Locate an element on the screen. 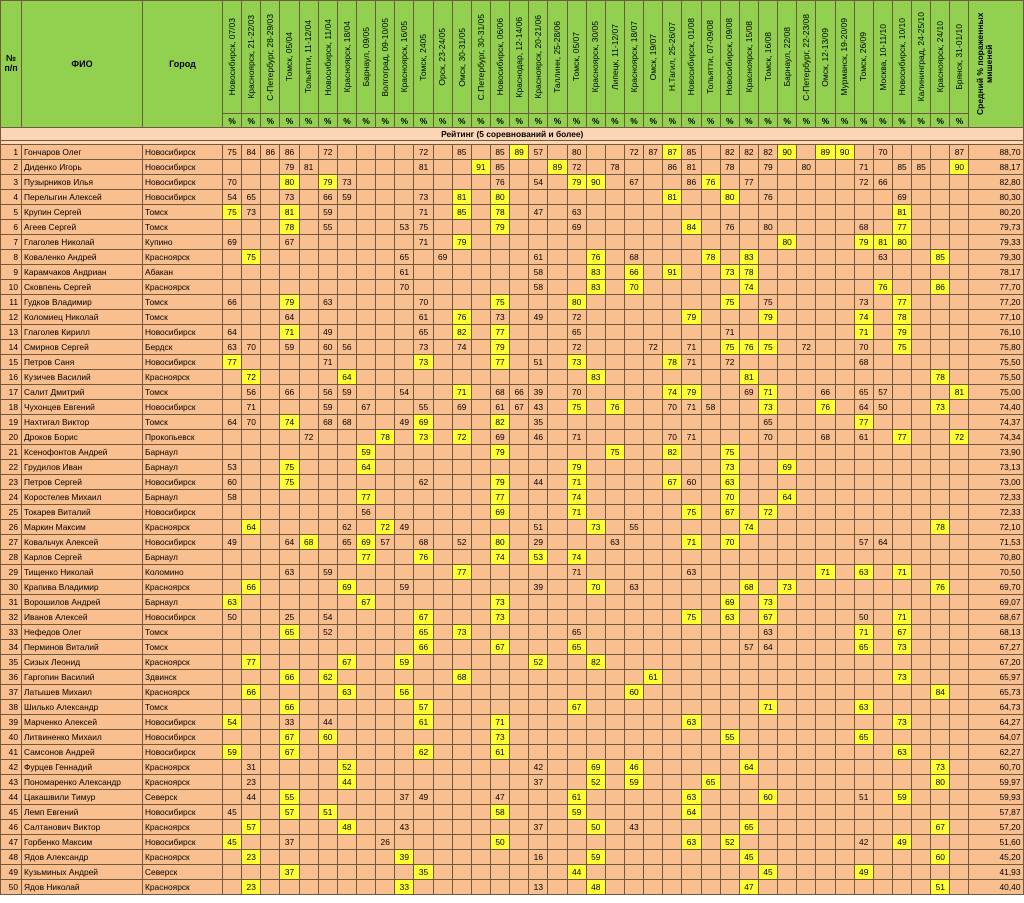  percent-header: % is located at coordinates (500, 120).